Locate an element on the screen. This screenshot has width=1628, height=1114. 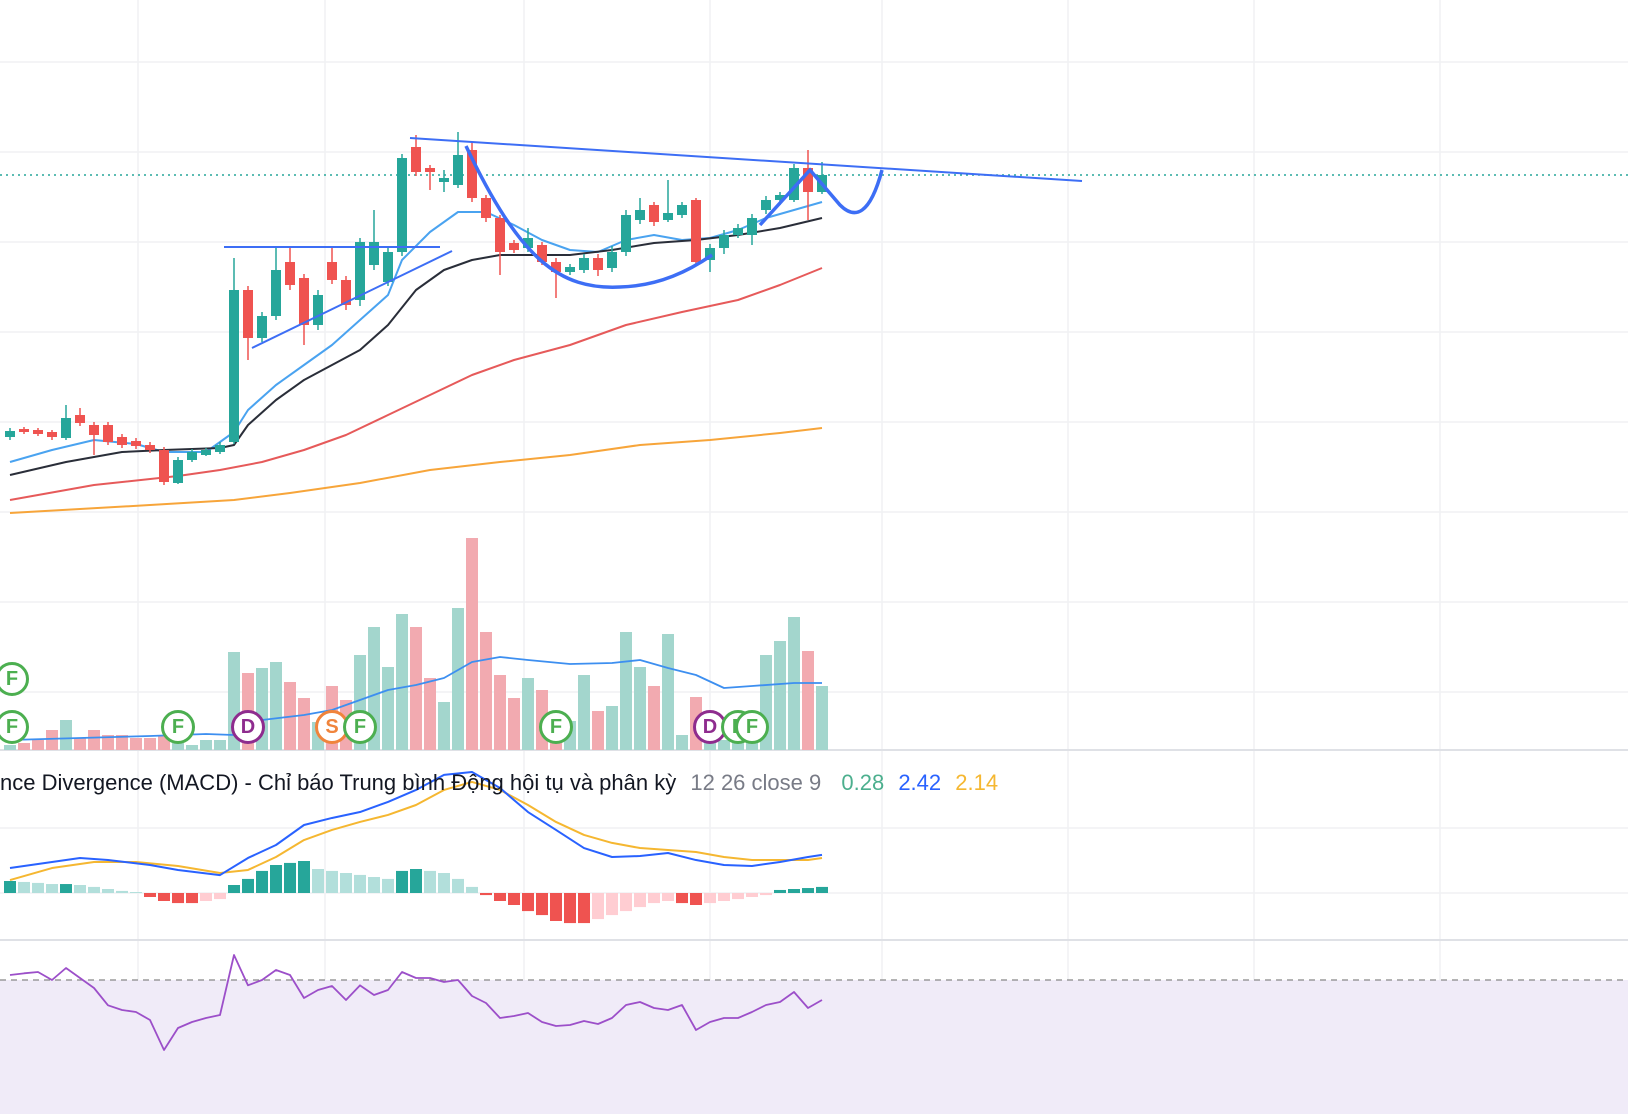
ma-mid-line is located at coordinates (416, 346).